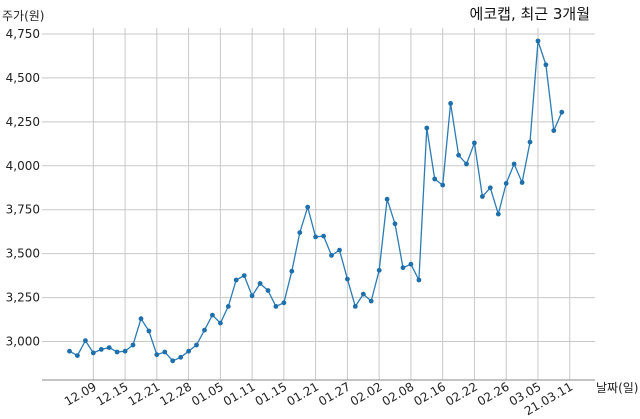 This screenshot has height=419, width=640. Describe the element at coordinates (23, 298) in the screenshot. I see `y-tick-label: 3,250` at that location.